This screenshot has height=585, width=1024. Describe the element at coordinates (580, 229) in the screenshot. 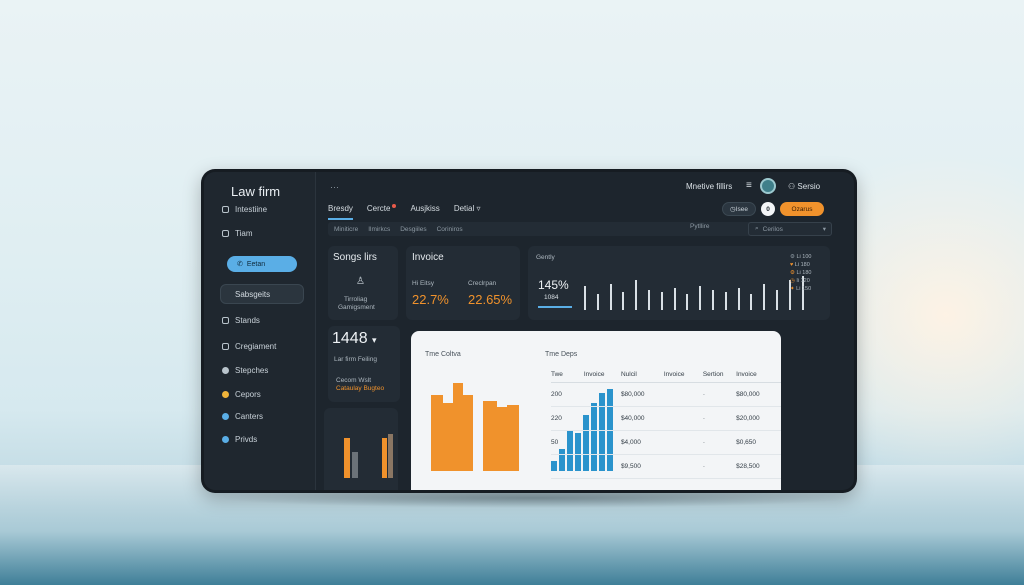

I see `sub-navigation: Miniticre Ilmirkcs Desgiiles Coriniros` at that location.